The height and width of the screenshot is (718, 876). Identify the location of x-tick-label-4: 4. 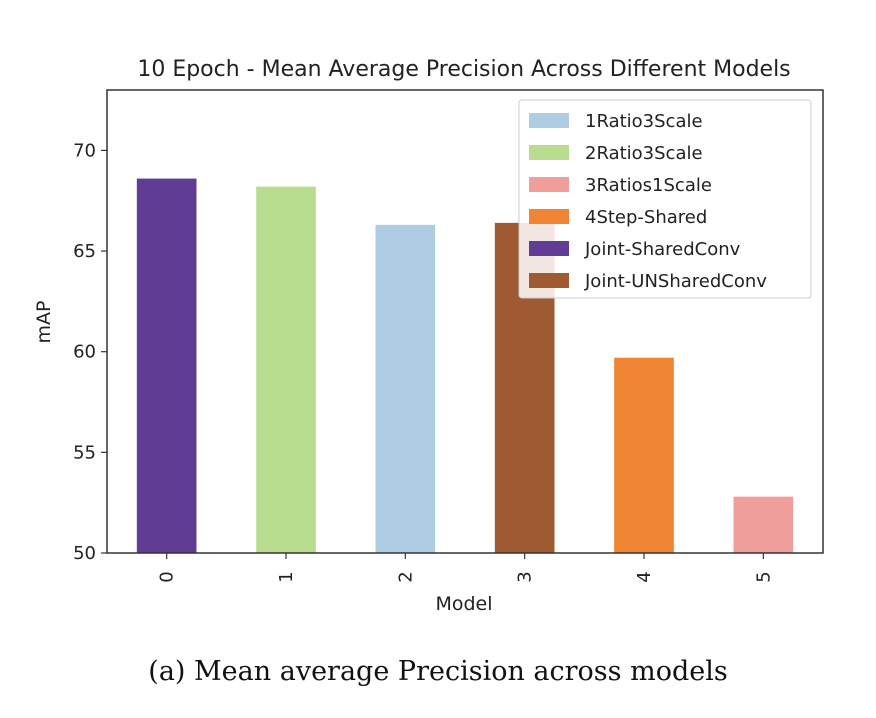
(644, 576).